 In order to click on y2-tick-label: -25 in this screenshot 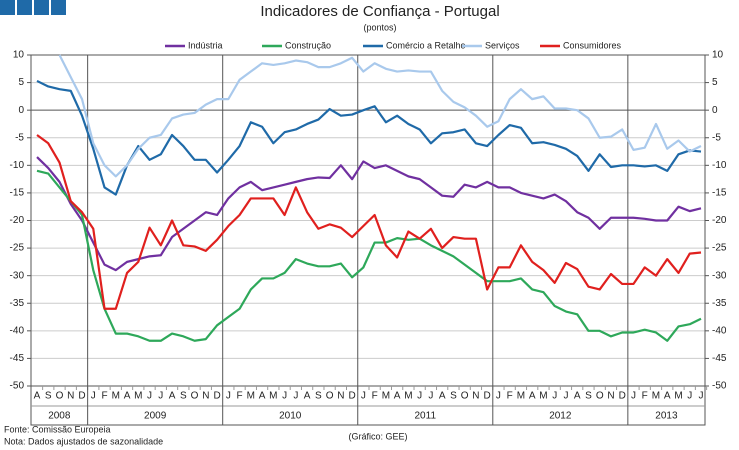, I will do `click(719, 248)`.